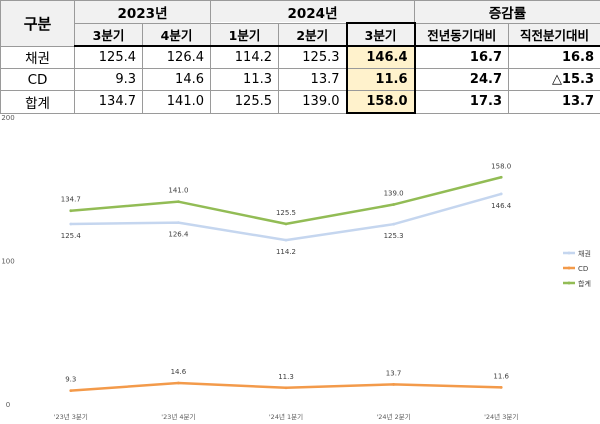 Image resolution: width=600 pixels, height=424 pixels. I want to click on data-label: 9.3, so click(70, 380).